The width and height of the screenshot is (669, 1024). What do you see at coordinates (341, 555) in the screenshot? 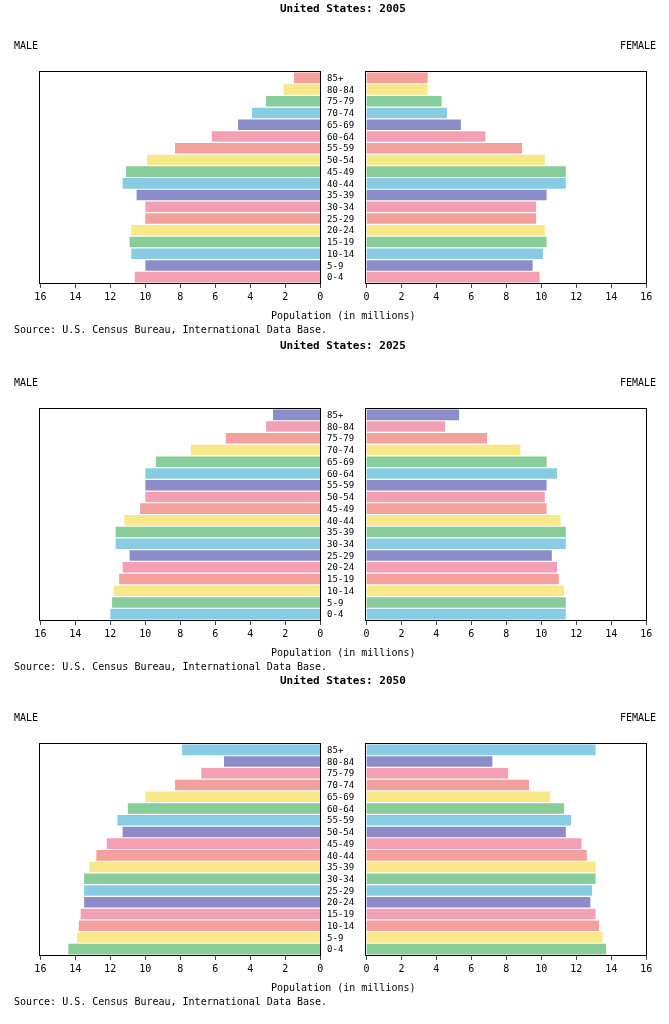
I see `y-tick-label: 25-29` at bounding box center [341, 555].